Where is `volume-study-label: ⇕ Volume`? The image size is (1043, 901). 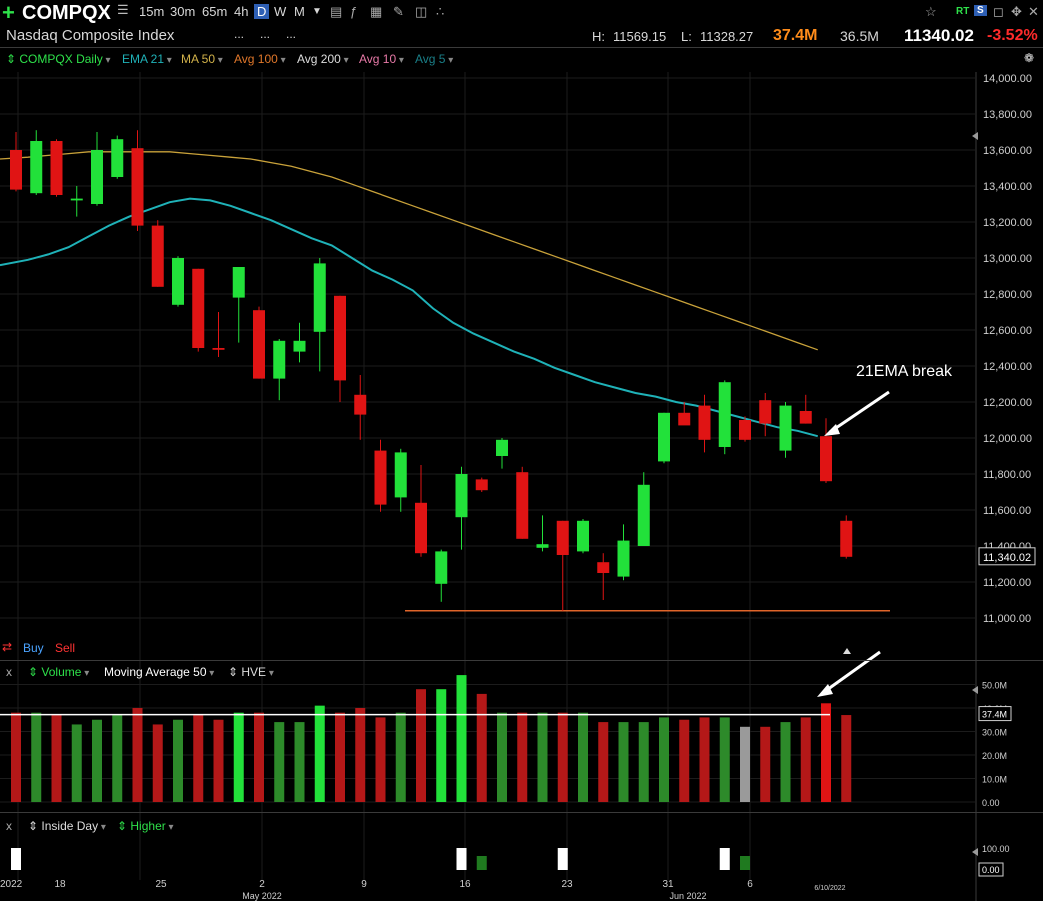 volume-study-label: ⇕ Volume is located at coordinates (58, 672).